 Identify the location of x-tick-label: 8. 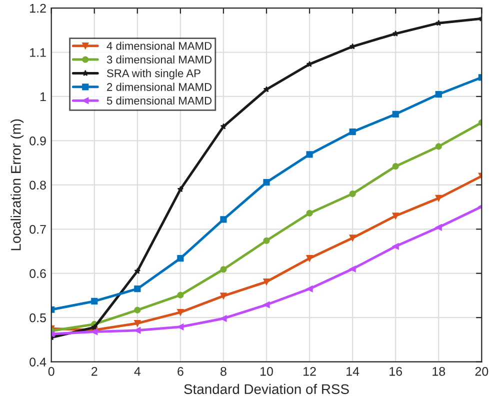
(223, 371).